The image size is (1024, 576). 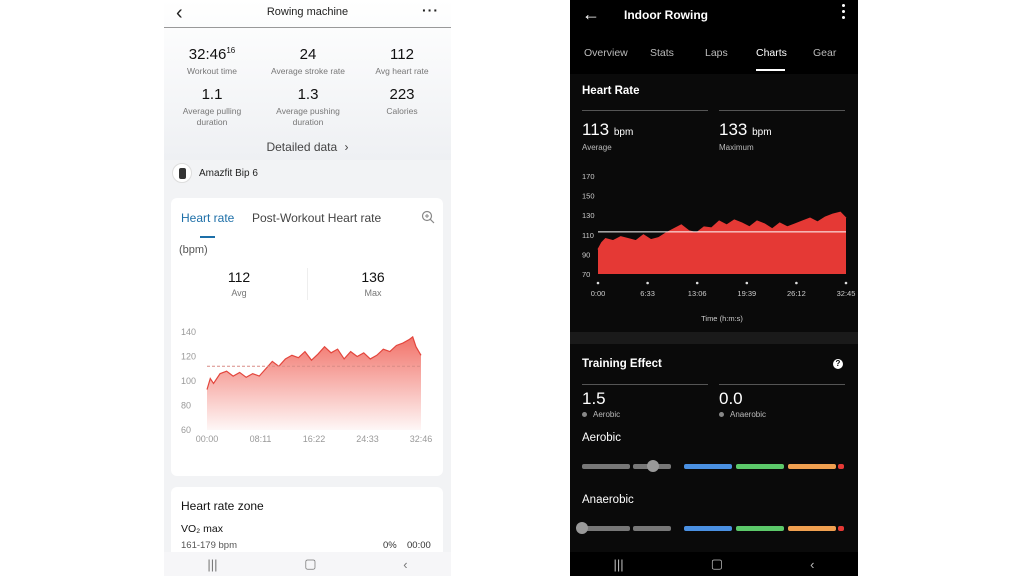 What do you see at coordinates (308, 71) in the screenshot?
I see `stat-label: Average stroke rate` at bounding box center [308, 71].